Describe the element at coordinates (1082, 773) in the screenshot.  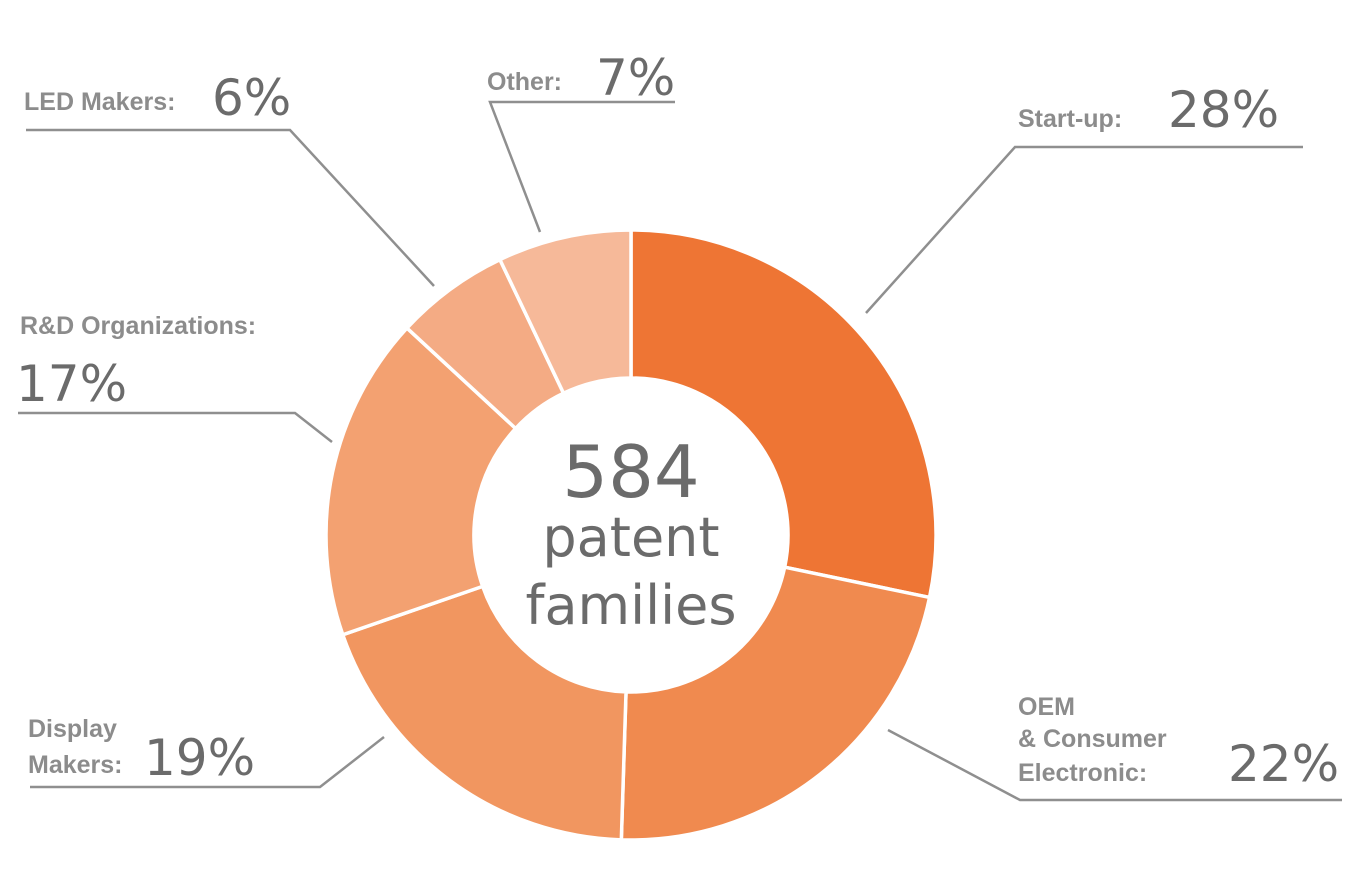
I see `label-oem-line-3: Electronic:` at that location.